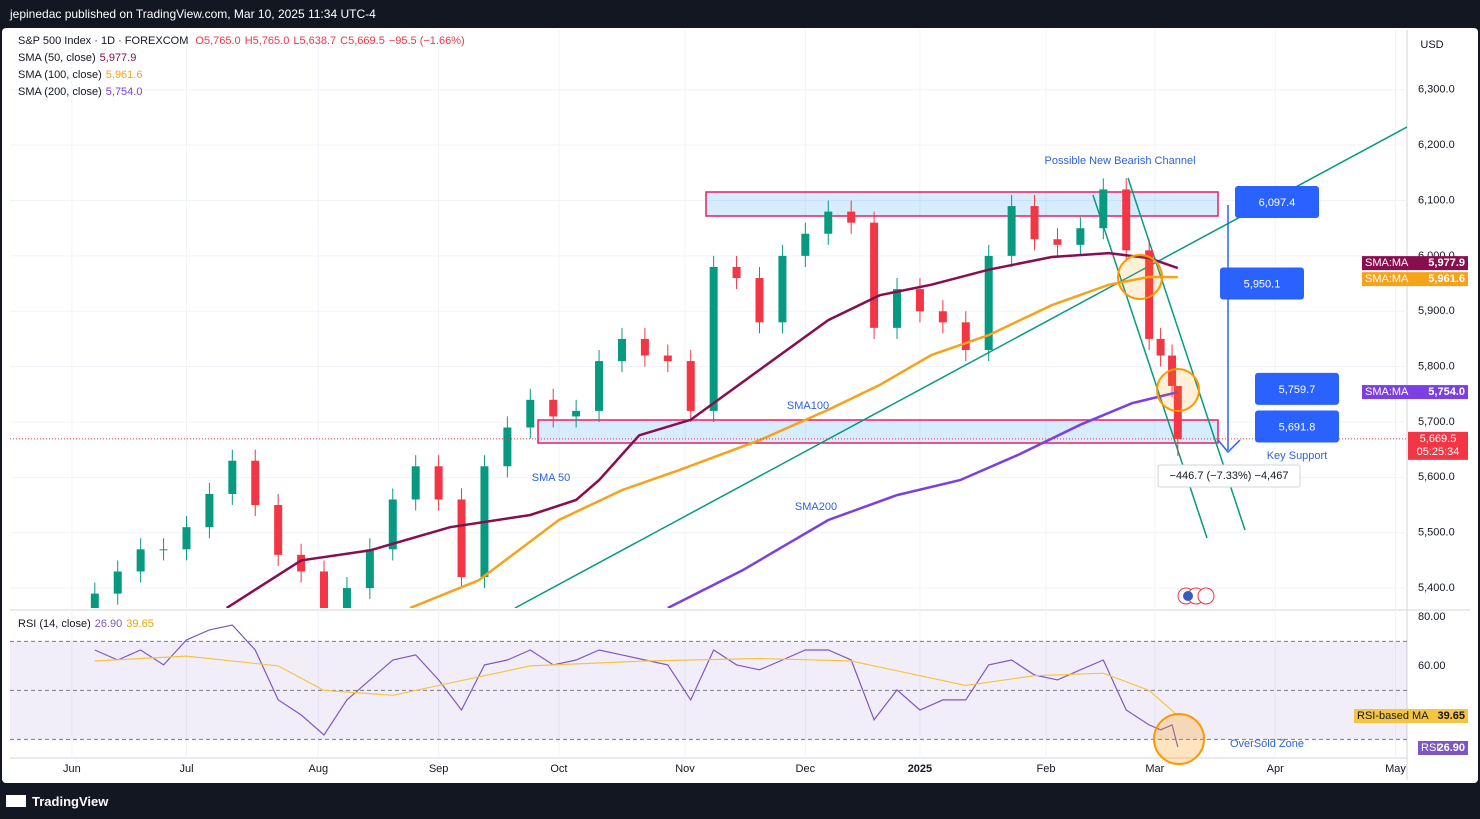 This screenshot has height=819, width=1480. What do you see at coordinates (1436, 588) in the screenshot?
I see `y-tick-label: 5,400.0` at bounding box center [1436, 588].